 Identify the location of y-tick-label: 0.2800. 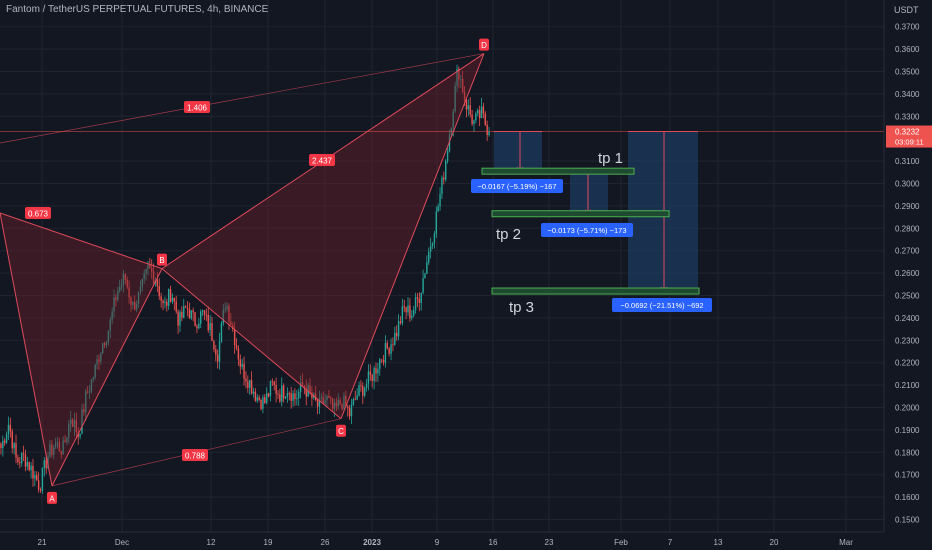
(907, 228).